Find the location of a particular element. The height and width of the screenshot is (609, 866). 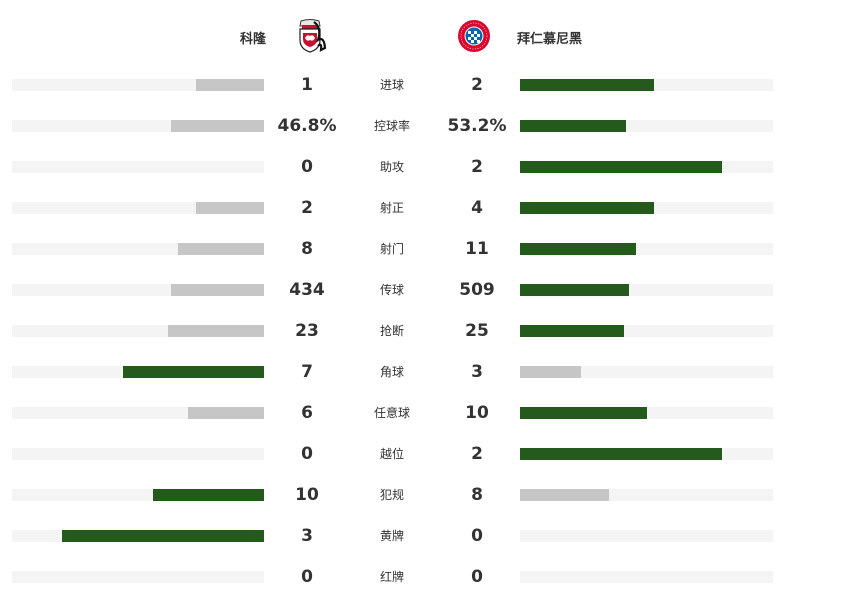

stat-label: 犯规 is located at coordinates (391, 495).